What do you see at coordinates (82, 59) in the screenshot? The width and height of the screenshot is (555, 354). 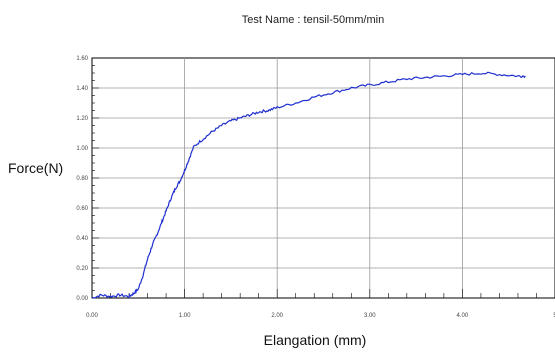 I see `y-tick-label: 1.60` at bounding box center [82, 59].